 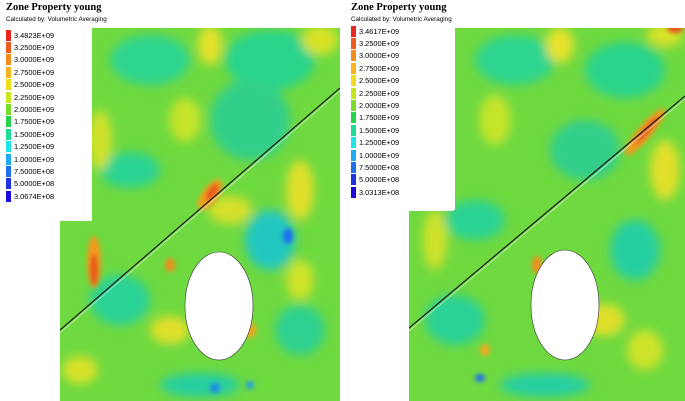 I want to click on legend-label: 3.0313E+08, so click(x=379, y=192).